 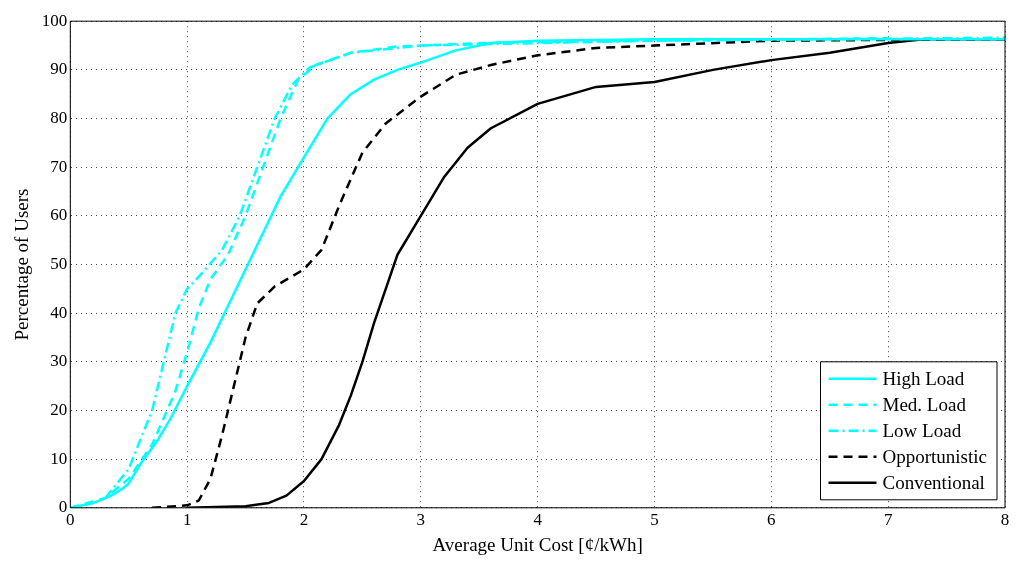 I want to click on y-tick-label: 100, so click(x=54, y=20).